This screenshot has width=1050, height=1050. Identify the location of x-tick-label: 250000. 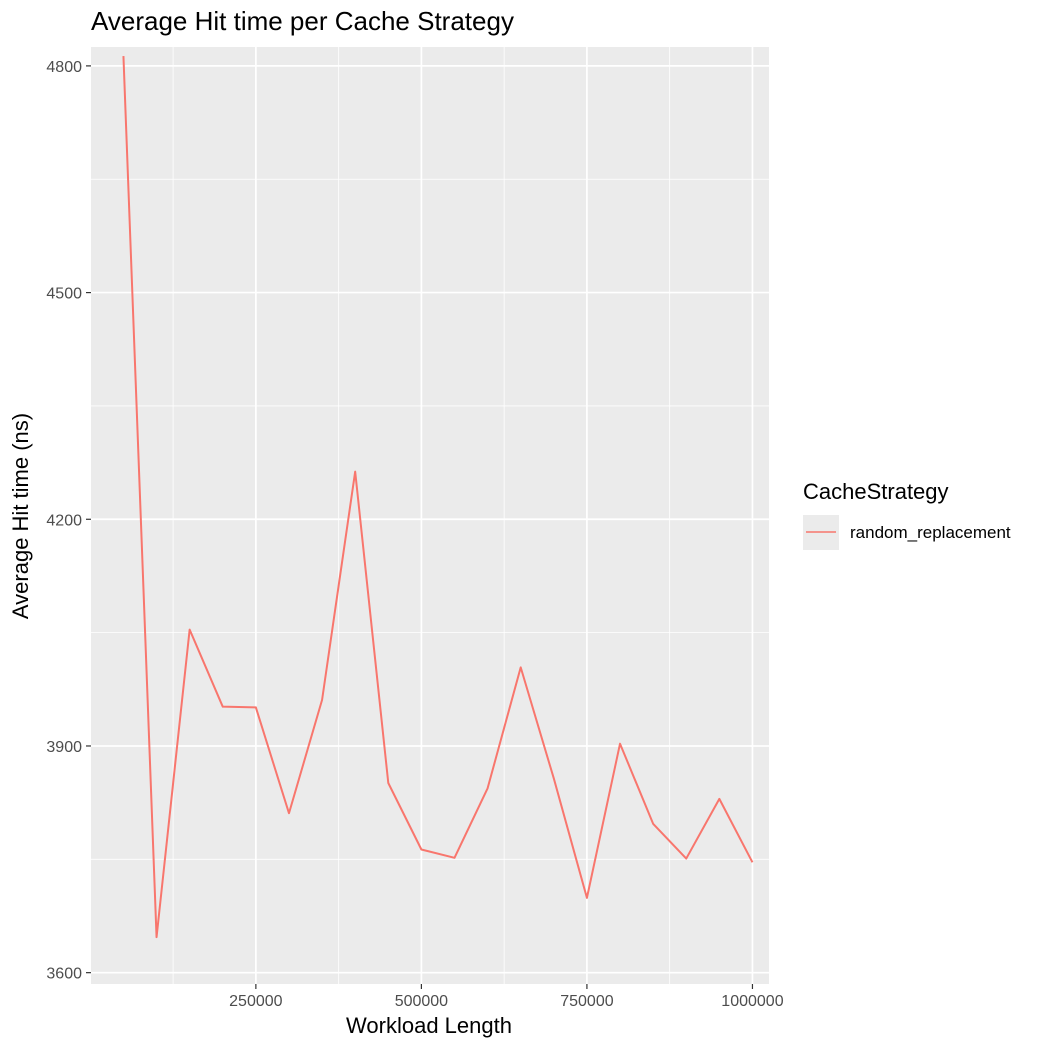
(255, 1001).